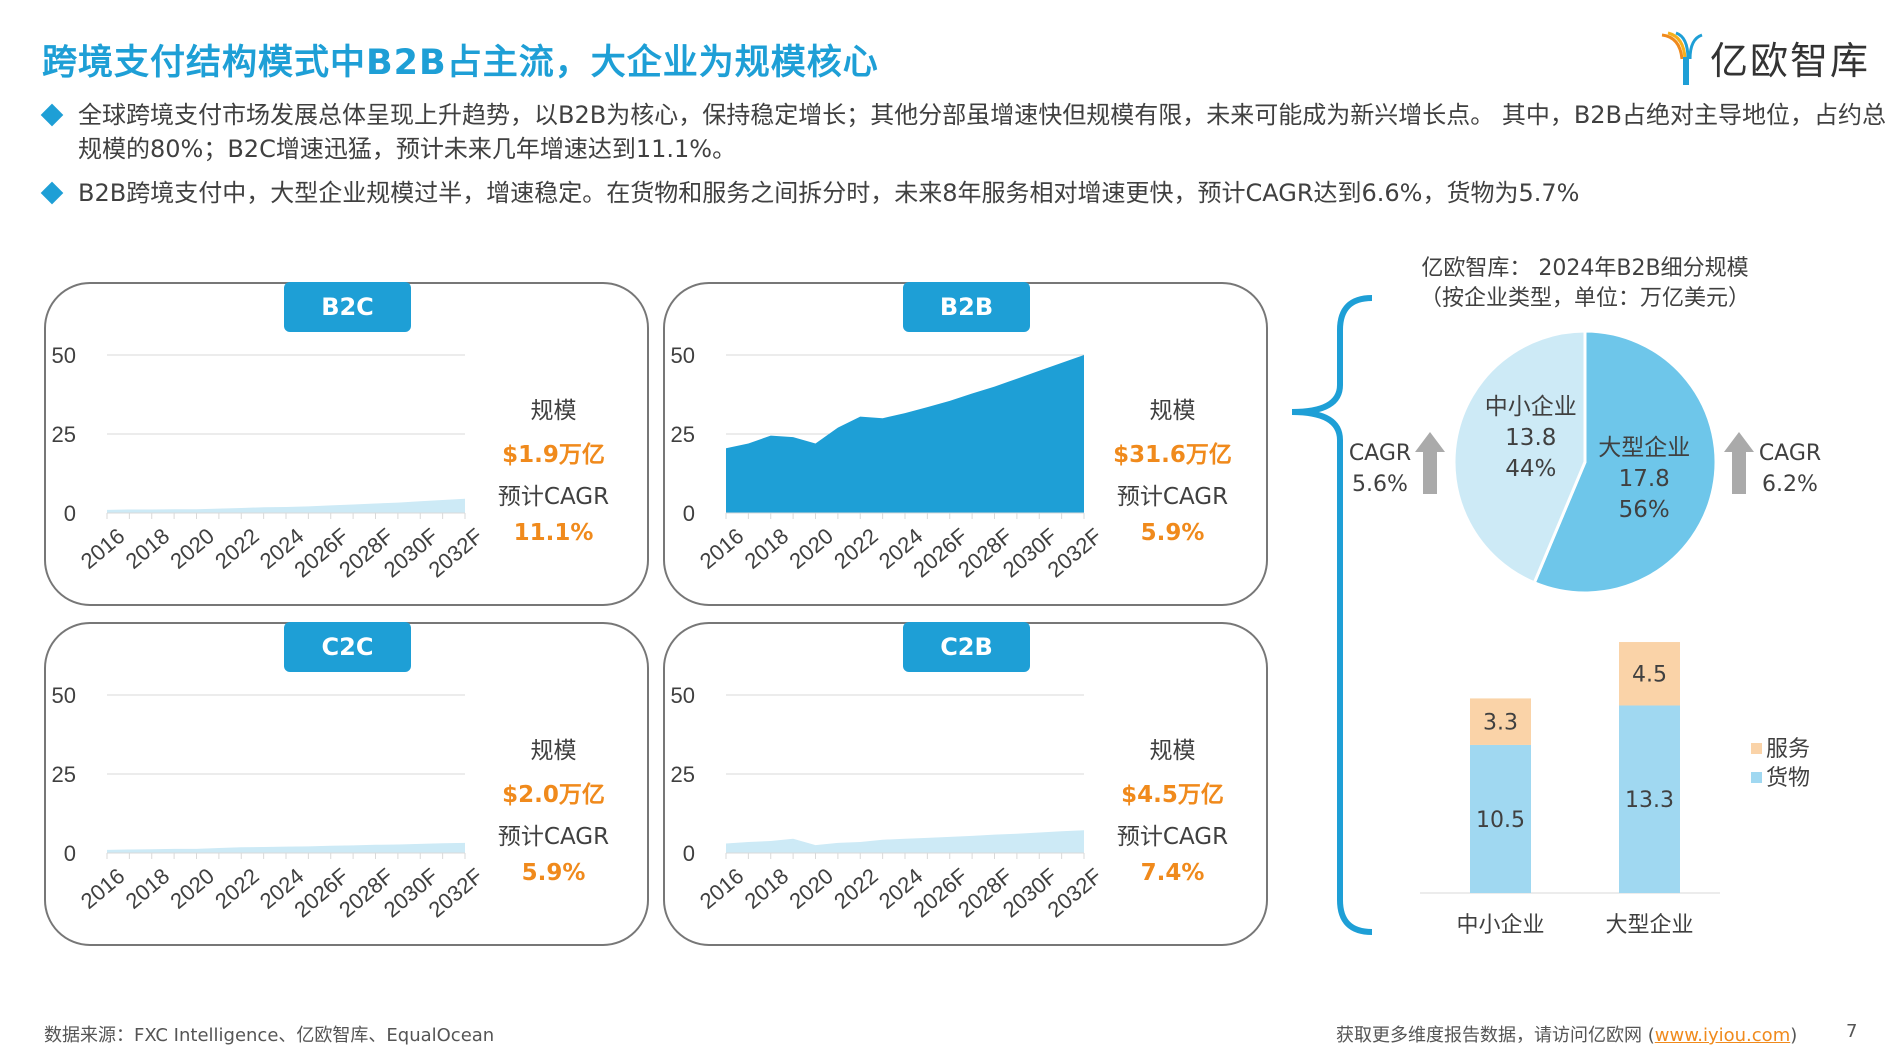 Image resolution: width=1890 pixels, height=1063 pixels. I want to click on bar-value-label: 13.3, so click(1649, 800).